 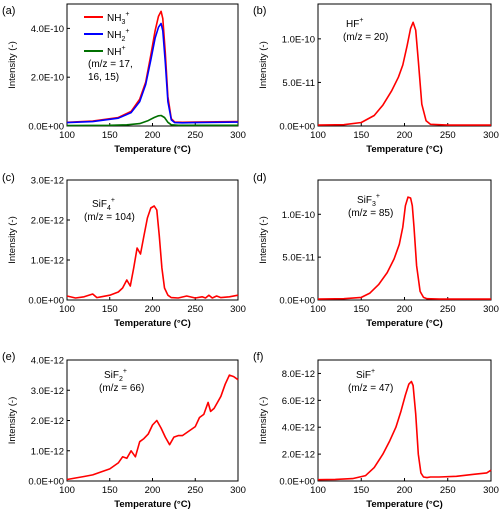 What do you see at coordinates (109, 217) in the screenshot?
I see `mz-annotation: (m/z = 104)` at bounding box center [109, 217].